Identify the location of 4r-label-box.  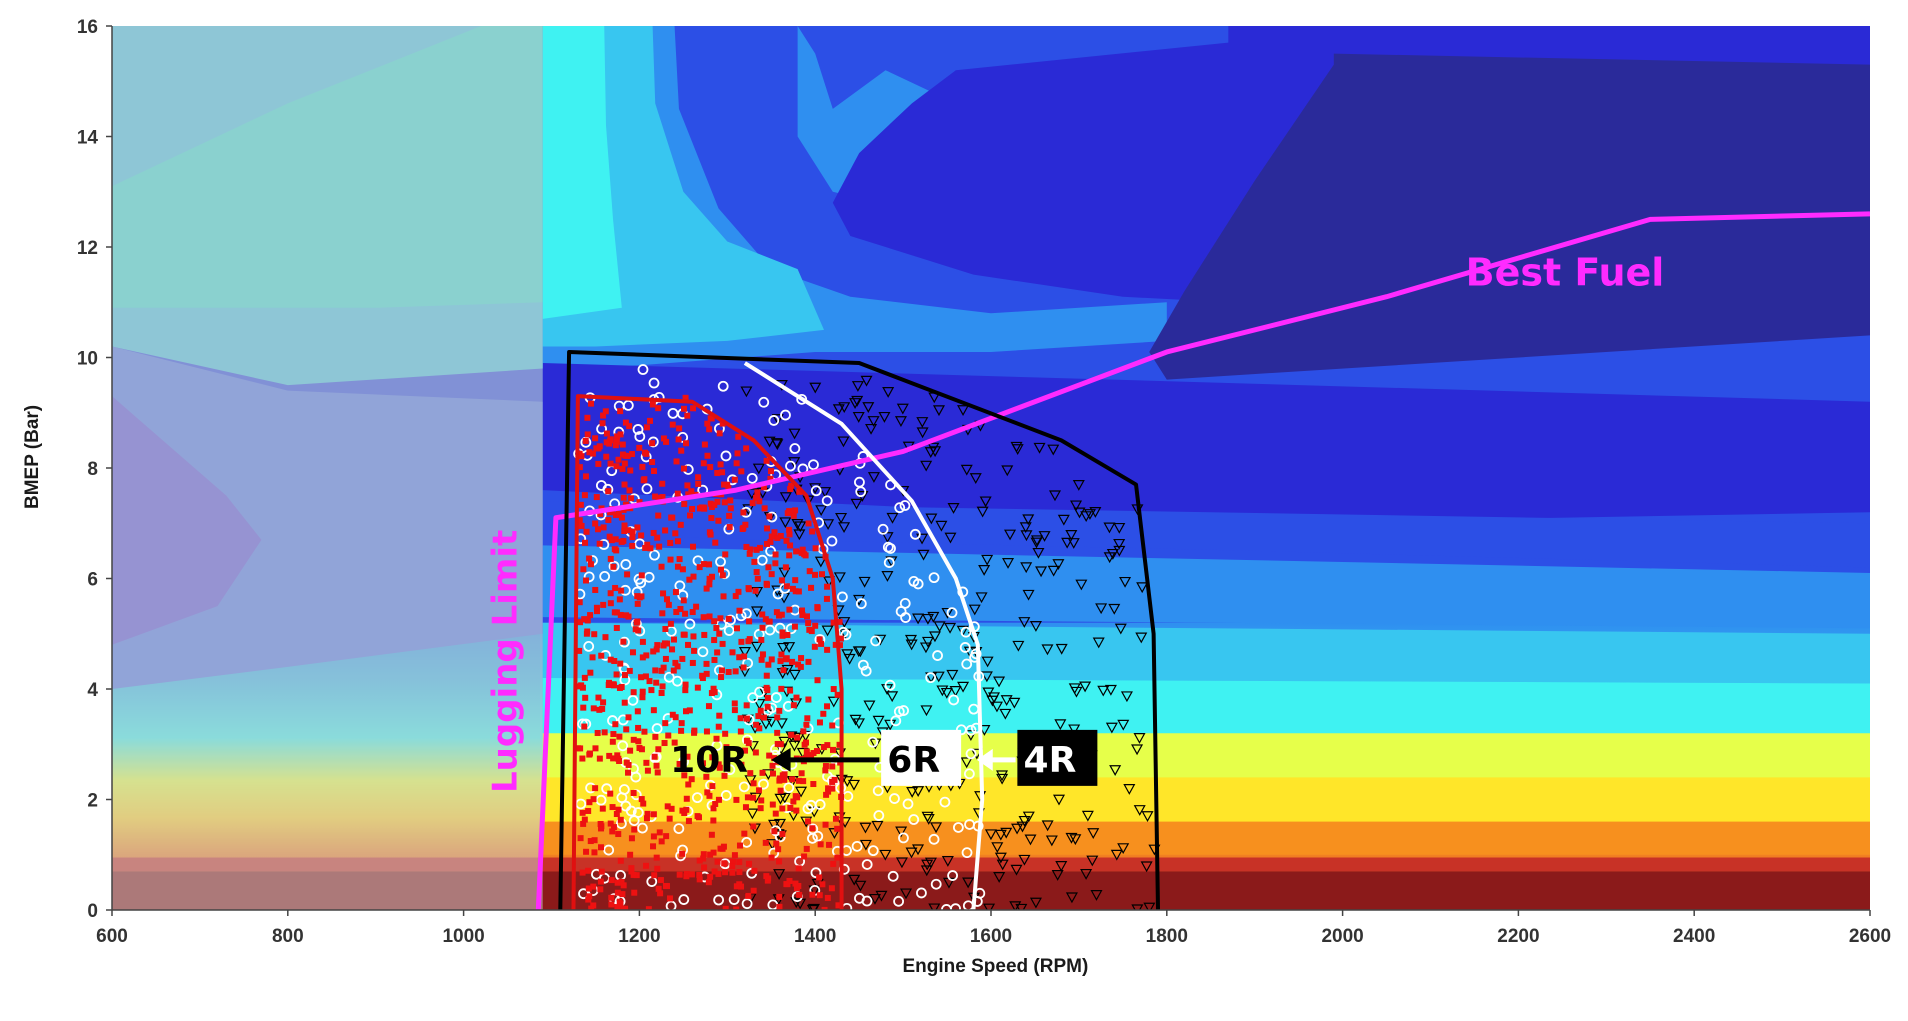
(1057, 757).